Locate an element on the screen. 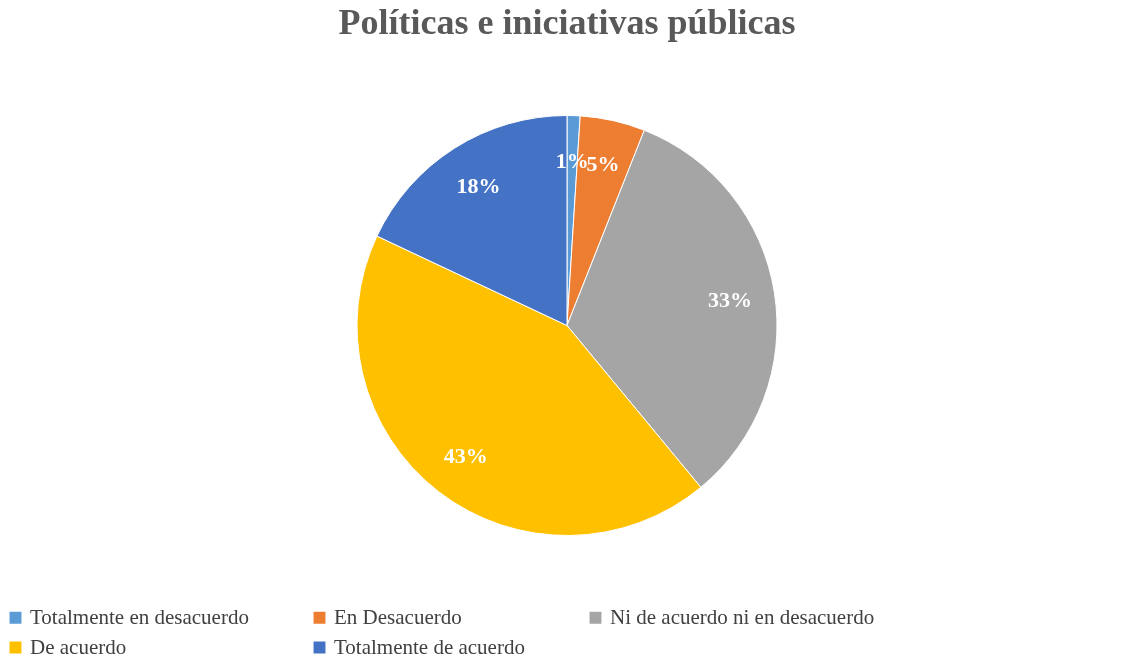 The height and width of the screenshot is (663, 1134). legend-label: Totalmente de acuerdo is located at coordinates (429, 646).